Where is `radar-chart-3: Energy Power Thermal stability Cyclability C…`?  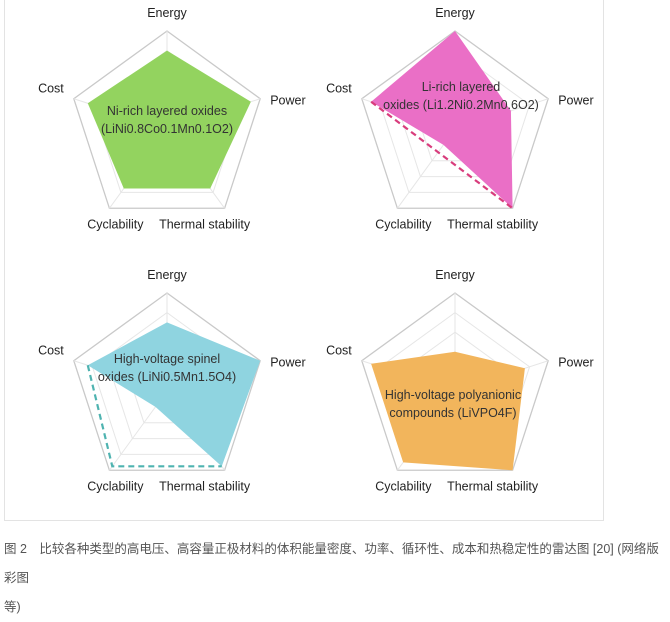
radar-chart-3: Energy Power Thermal stability Cyclability C… is located at coordinates (172, 380).